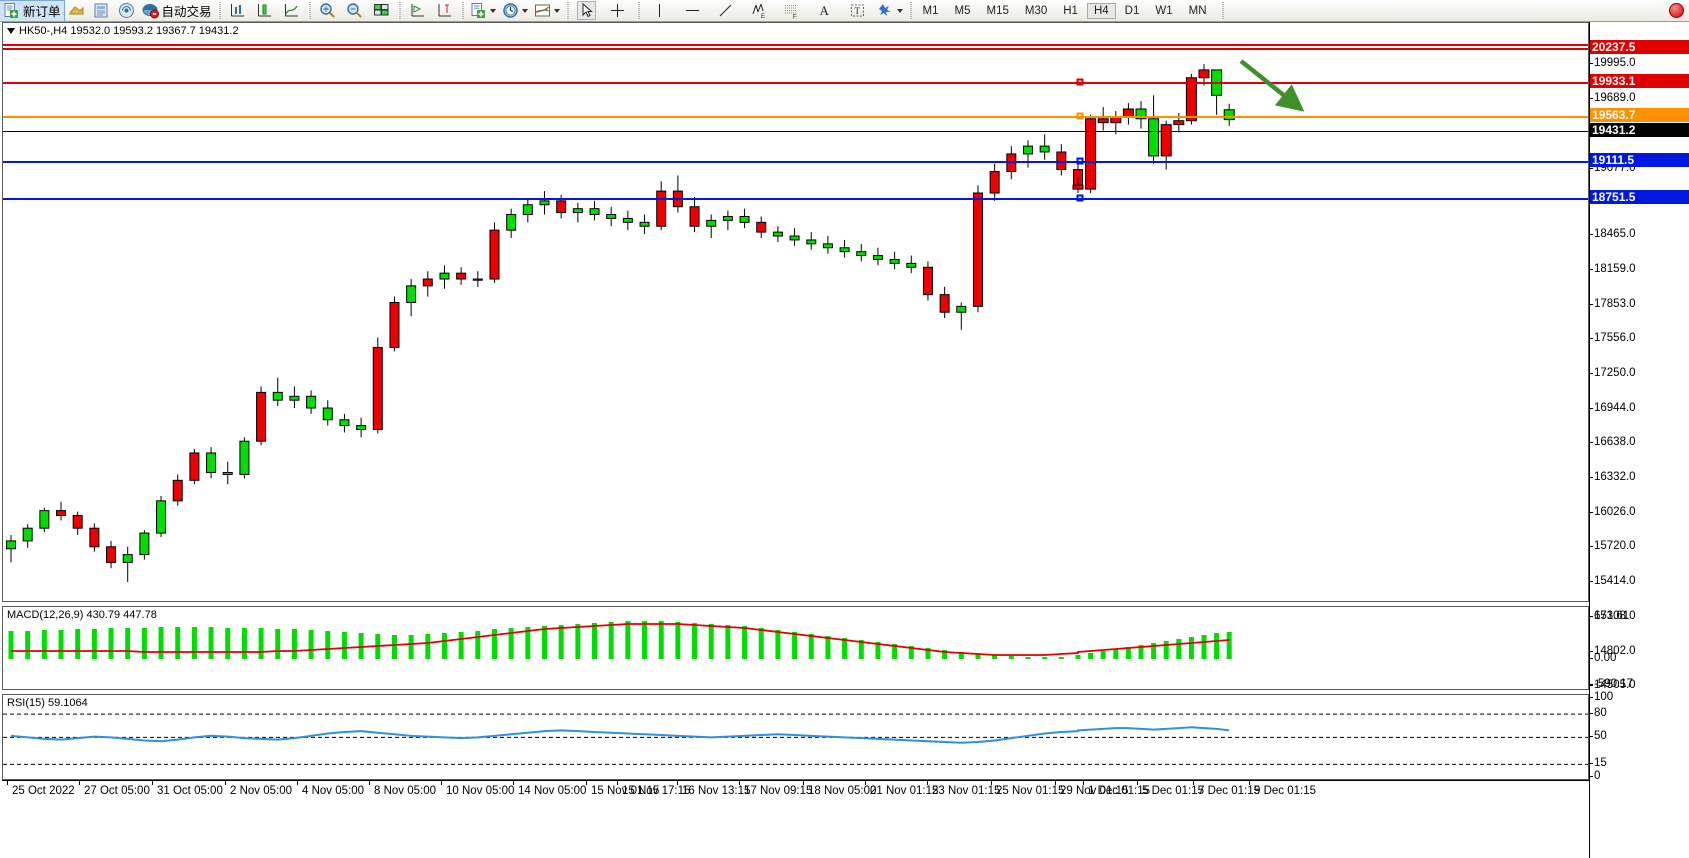 Image resolution: width=1689 pixels, height=858 pixels. Describe the element at coordinates (477, 789) in the screenshot. I see `time-tick: 10 Nov 05:00` at that location.